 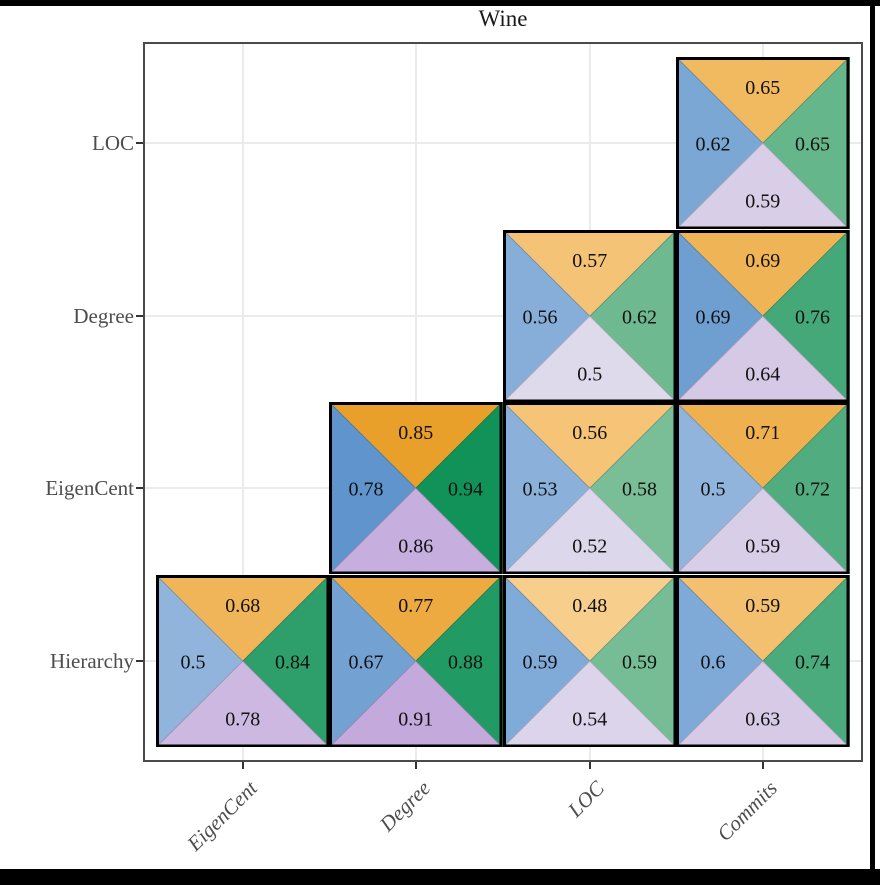 What do you see at coordinates (713, 144) in the screenshot?
I see `value-left-LOC-Commits: 0.62` at bounding box center [713, 144].